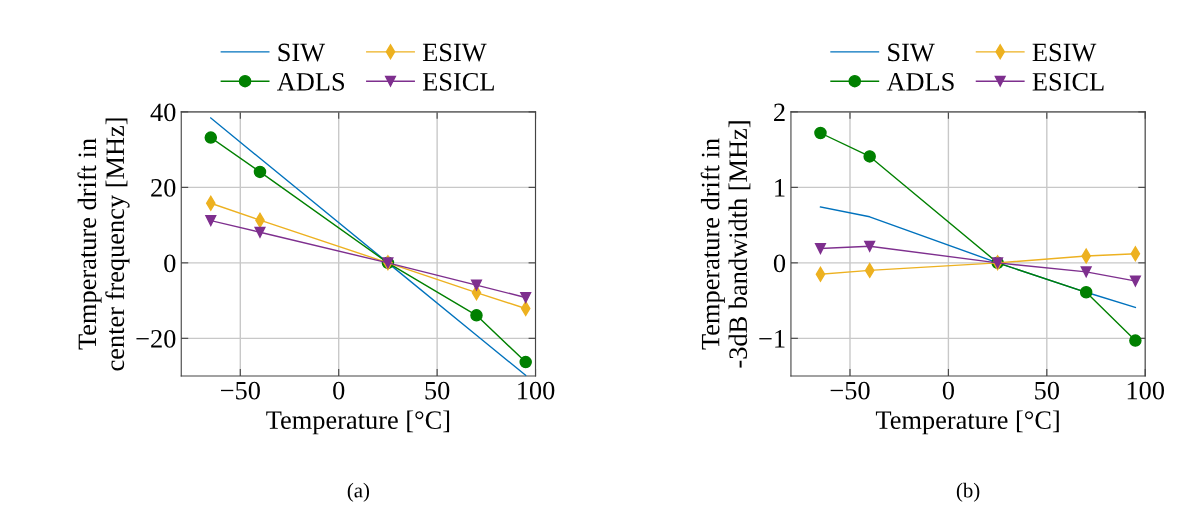  Describe the element at coordinates (163, 112) in the screenshot. I see `y-tick-label: 40` at that location.